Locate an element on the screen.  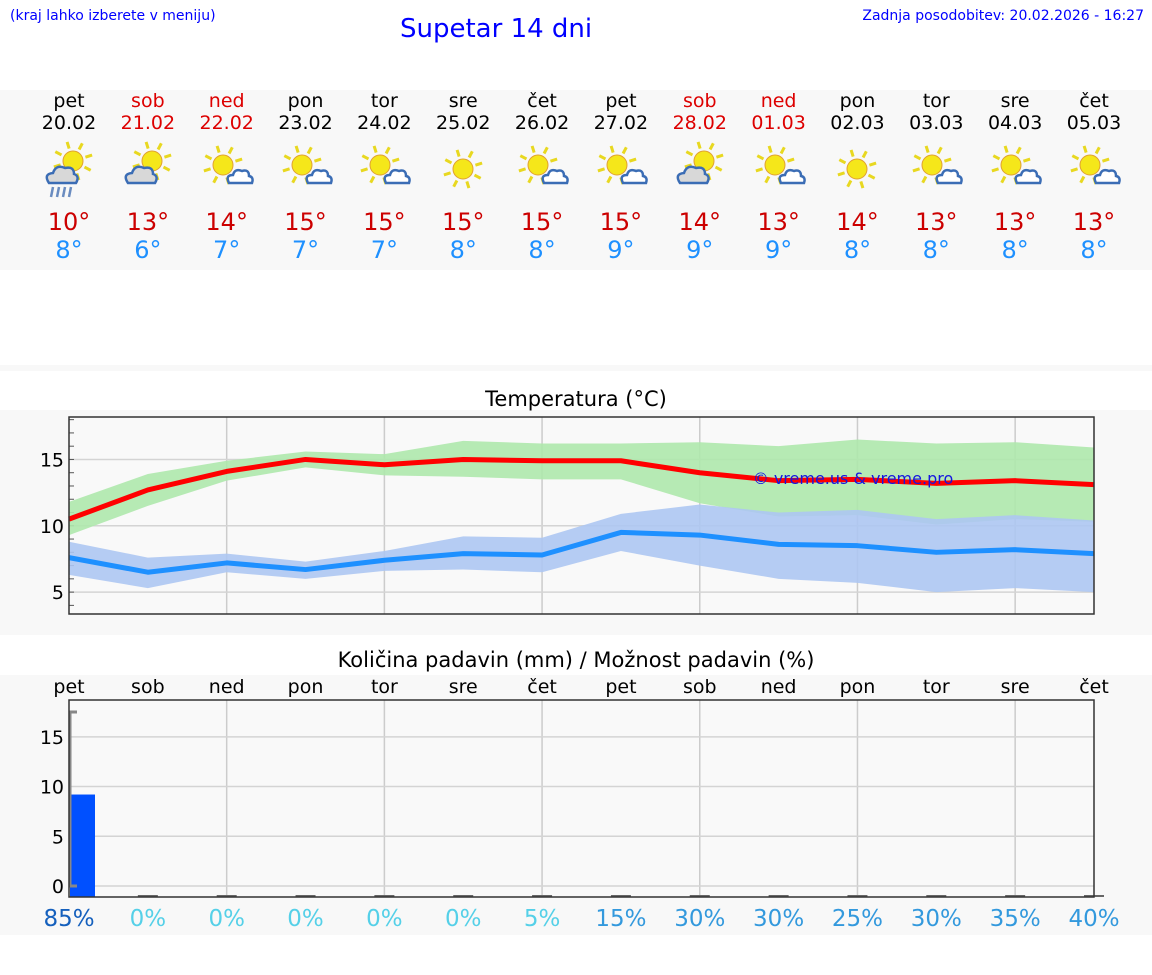
location-hint: (kraj lahko izberete v meniju) is located at coordinates (113, 16).